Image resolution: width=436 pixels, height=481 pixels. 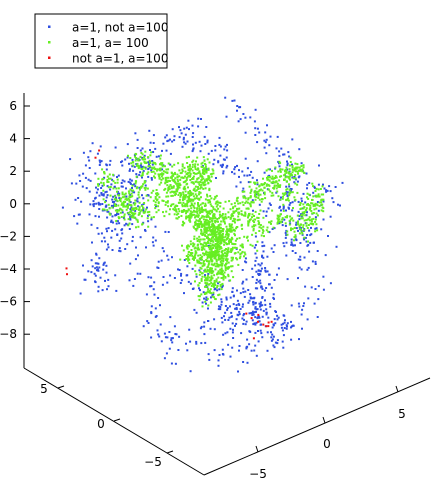 What do you see at coordinates (8, 334) in the screenshot?
I see `z-tick-label: −8` at bounding box center [8, 334].